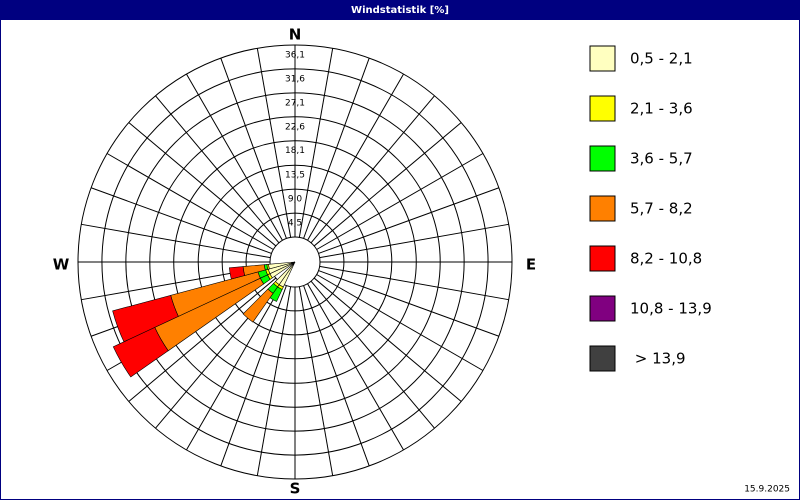  Describe the element at coordinates (661, 159) in the screenshot. I see `legend-label: 3,6 - 5,7` at that location.